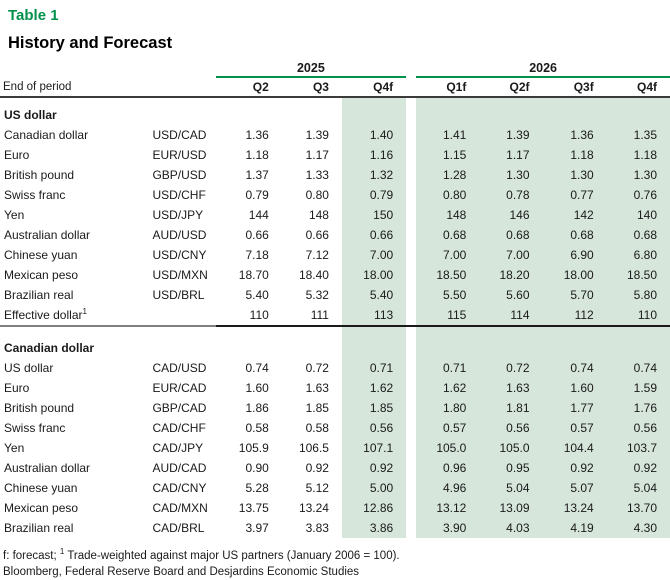  I want to click on table-subtitle: History and Forecast, so click(90, 43).